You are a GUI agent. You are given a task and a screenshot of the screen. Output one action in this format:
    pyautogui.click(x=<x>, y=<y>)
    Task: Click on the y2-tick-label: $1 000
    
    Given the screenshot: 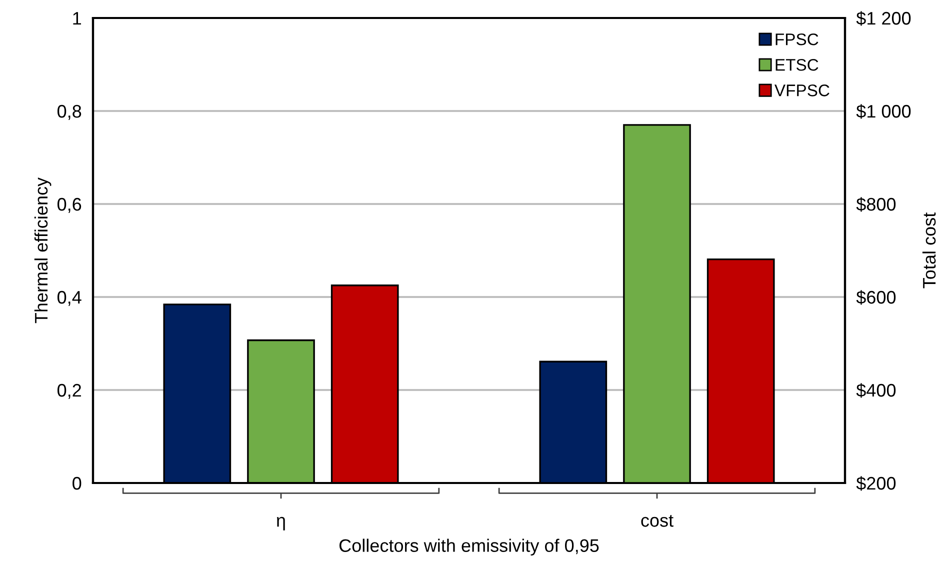 What is the action you would take?
    pyautogui.click(x=883, y=111)
    